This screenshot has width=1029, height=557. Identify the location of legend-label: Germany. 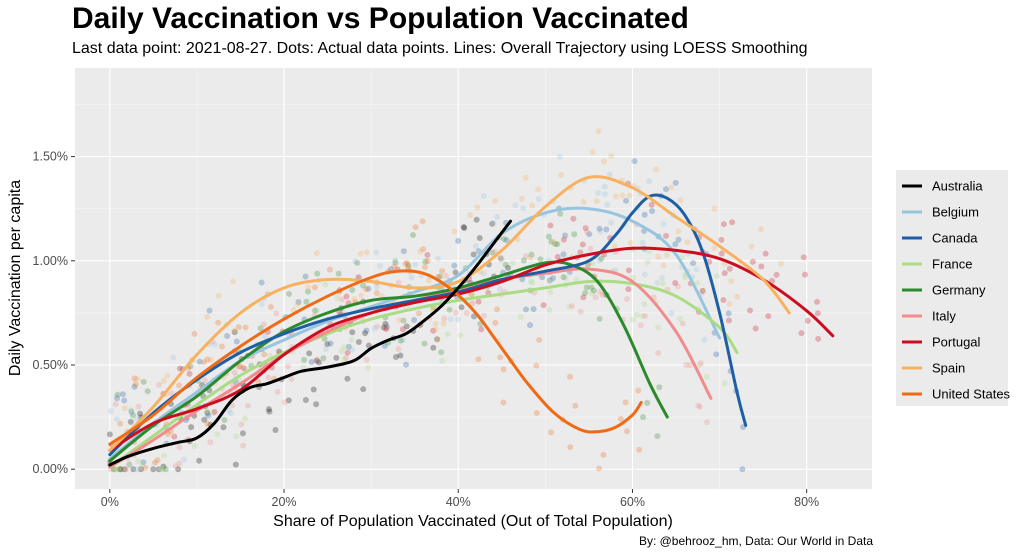
(959, 290).